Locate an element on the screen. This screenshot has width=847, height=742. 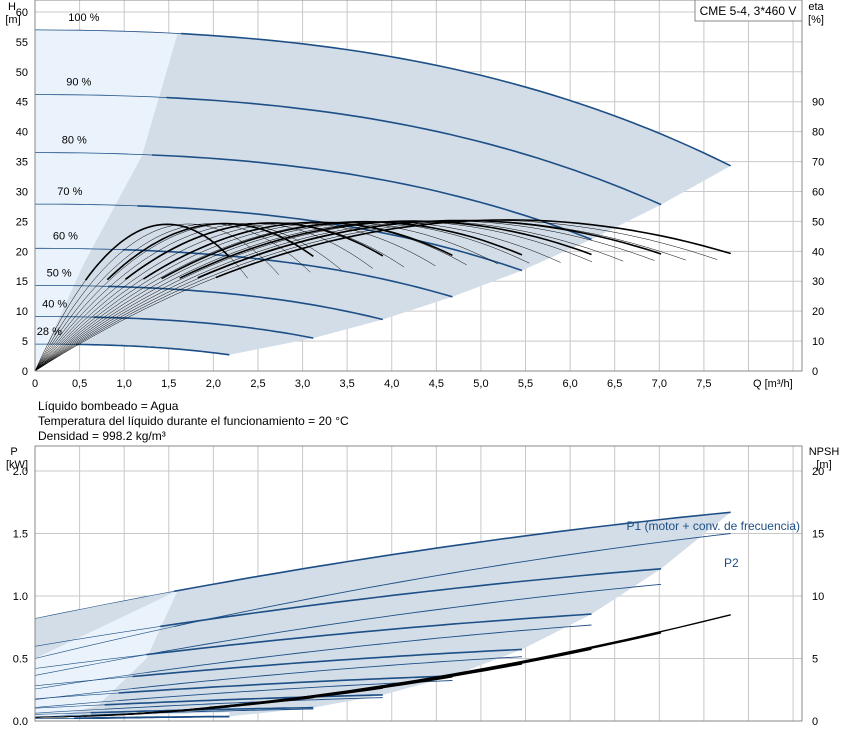
power-low-flow-area is located at coordinates (106, 654).